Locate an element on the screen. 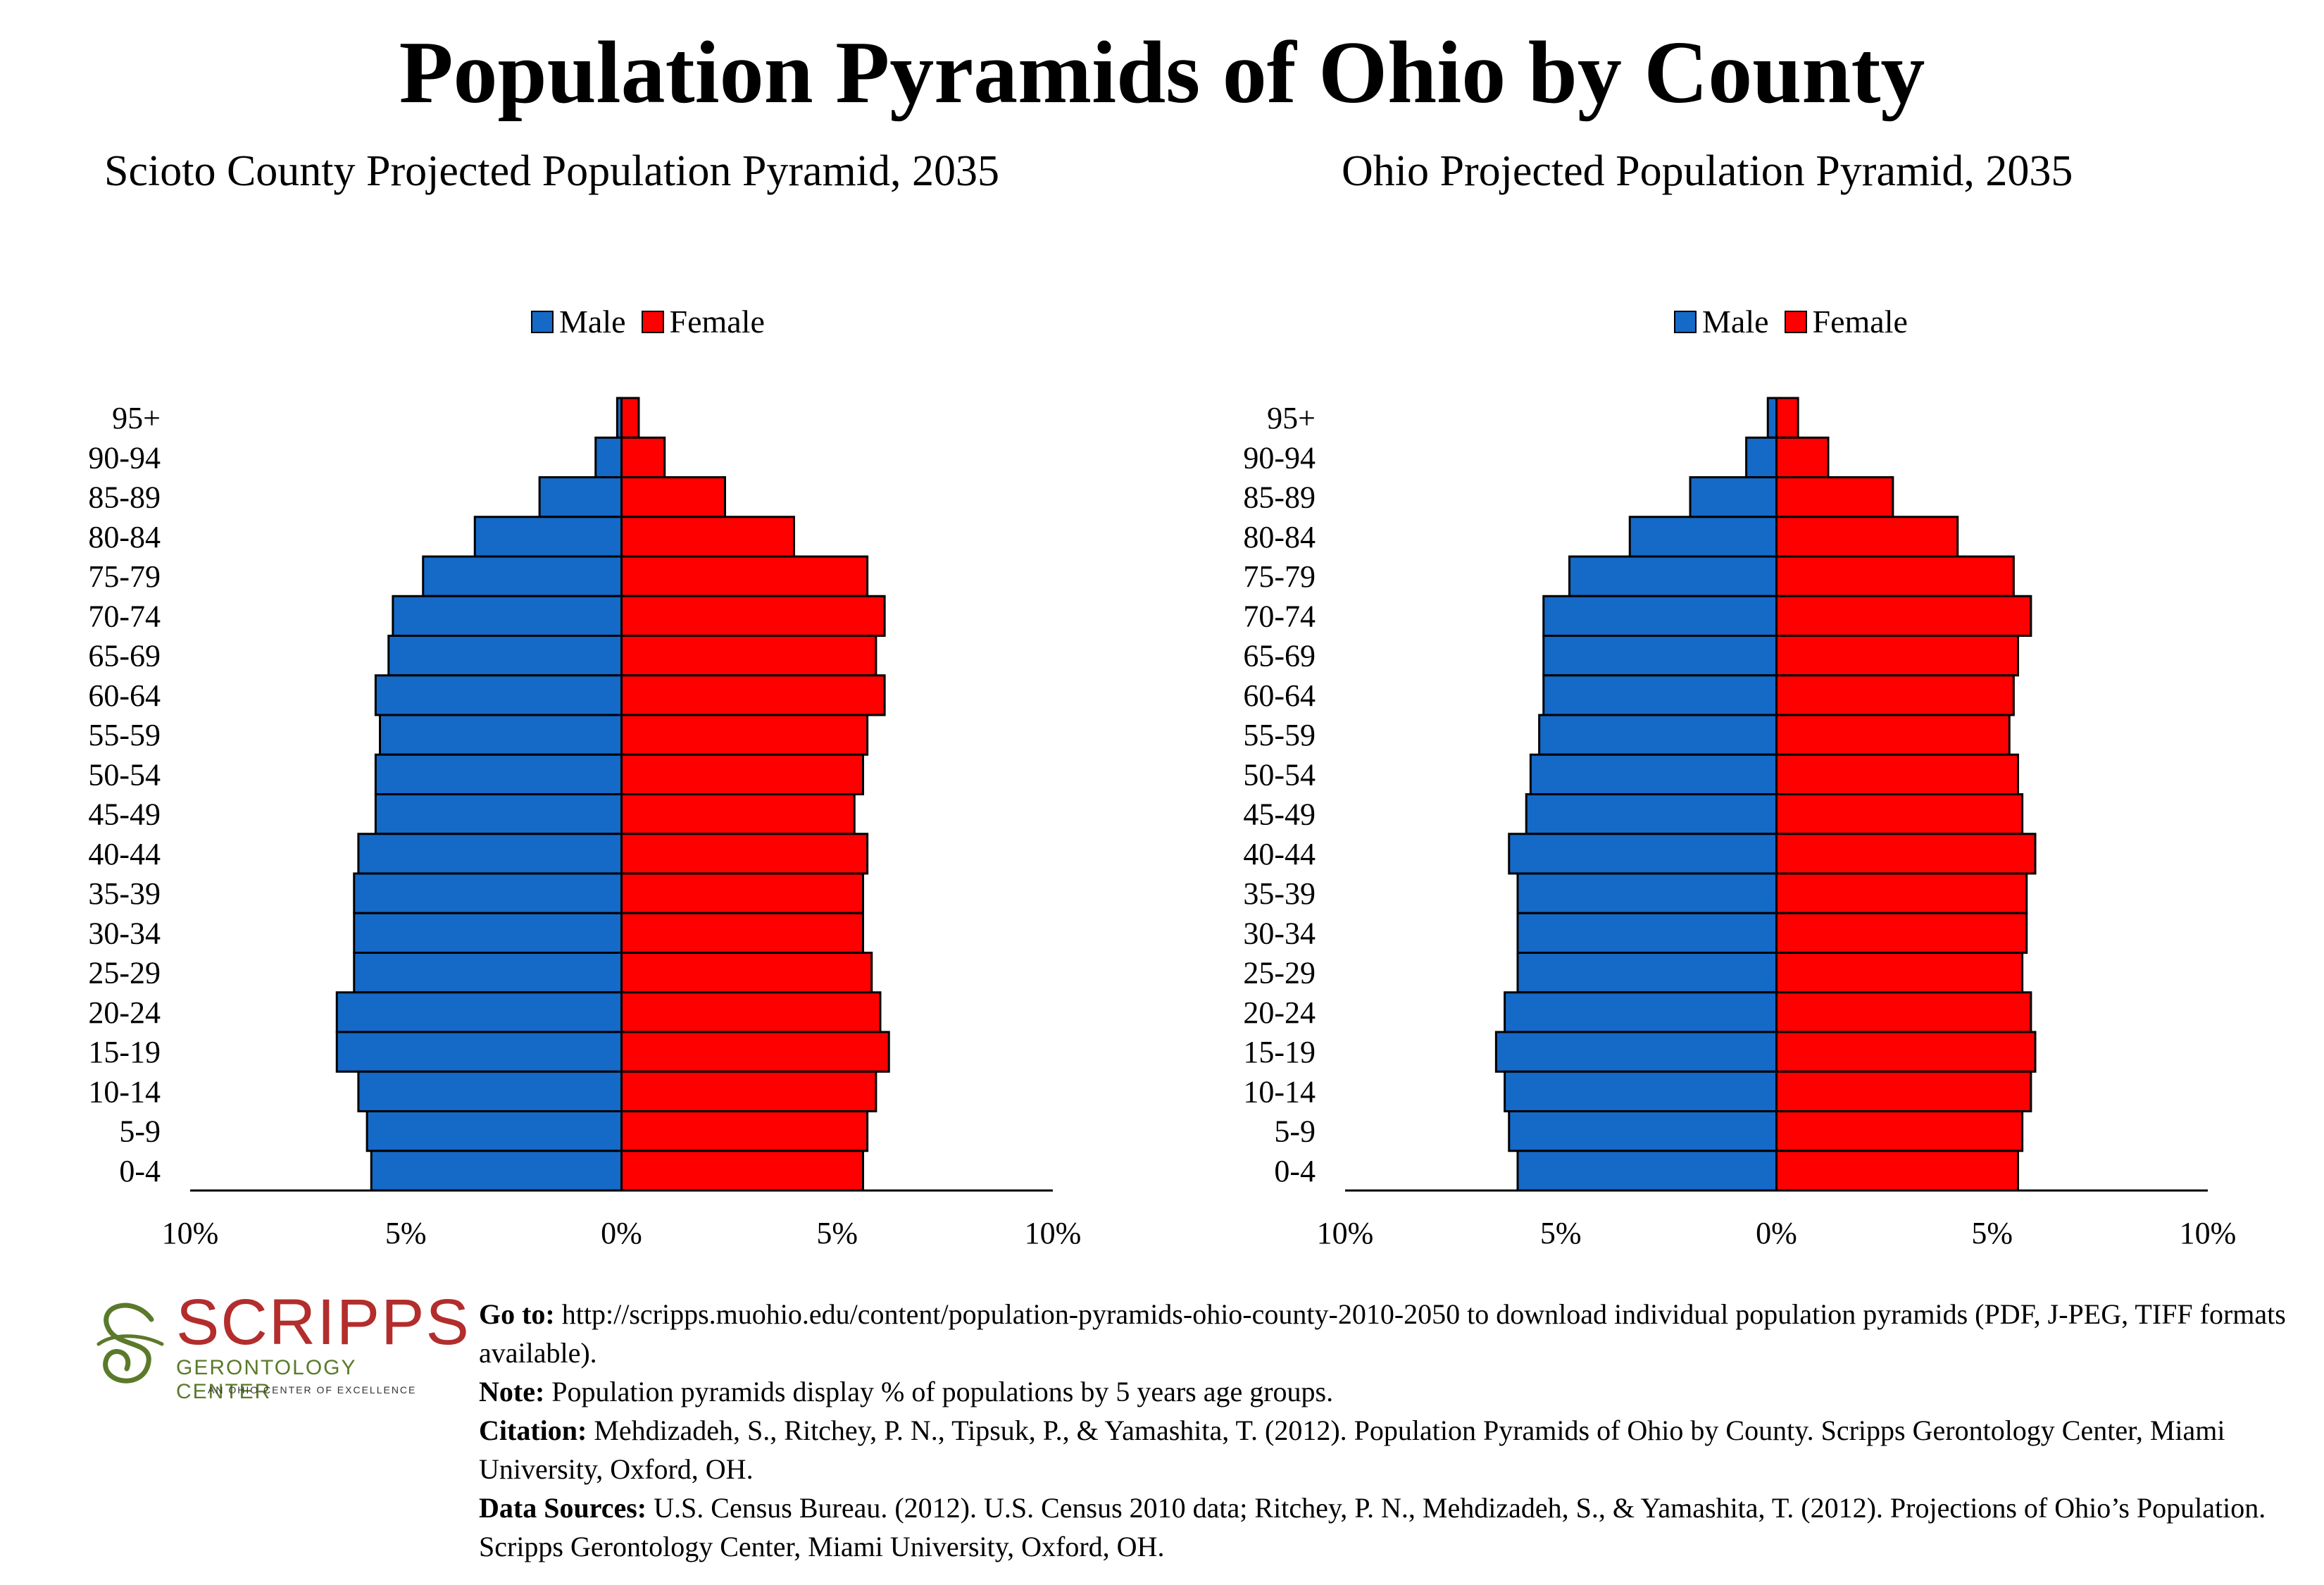  y-tick-label: 20-24 is located at coordinates (1279, 1012).